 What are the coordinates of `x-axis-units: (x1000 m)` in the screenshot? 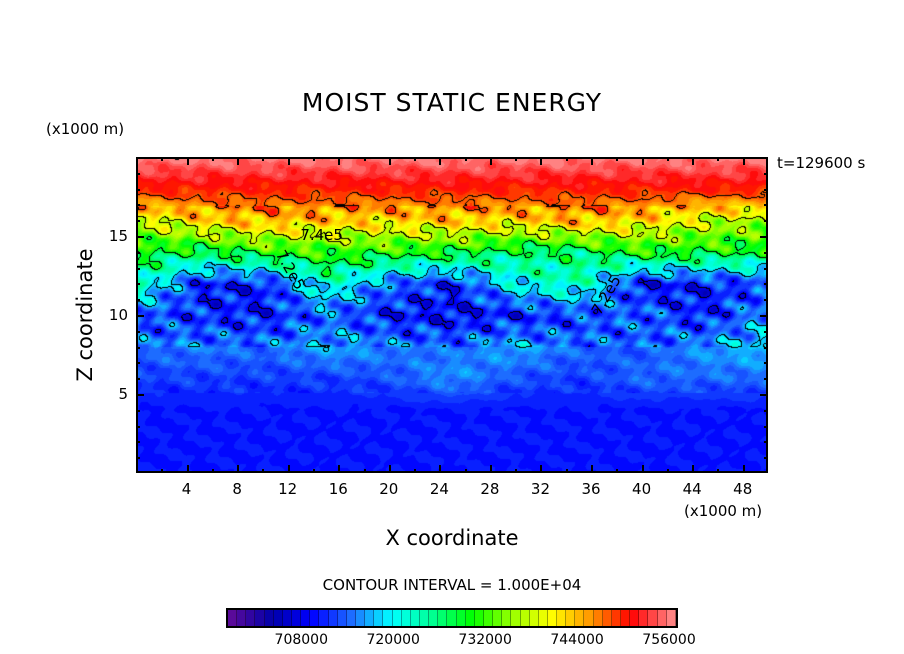 It's located at (723, 511).